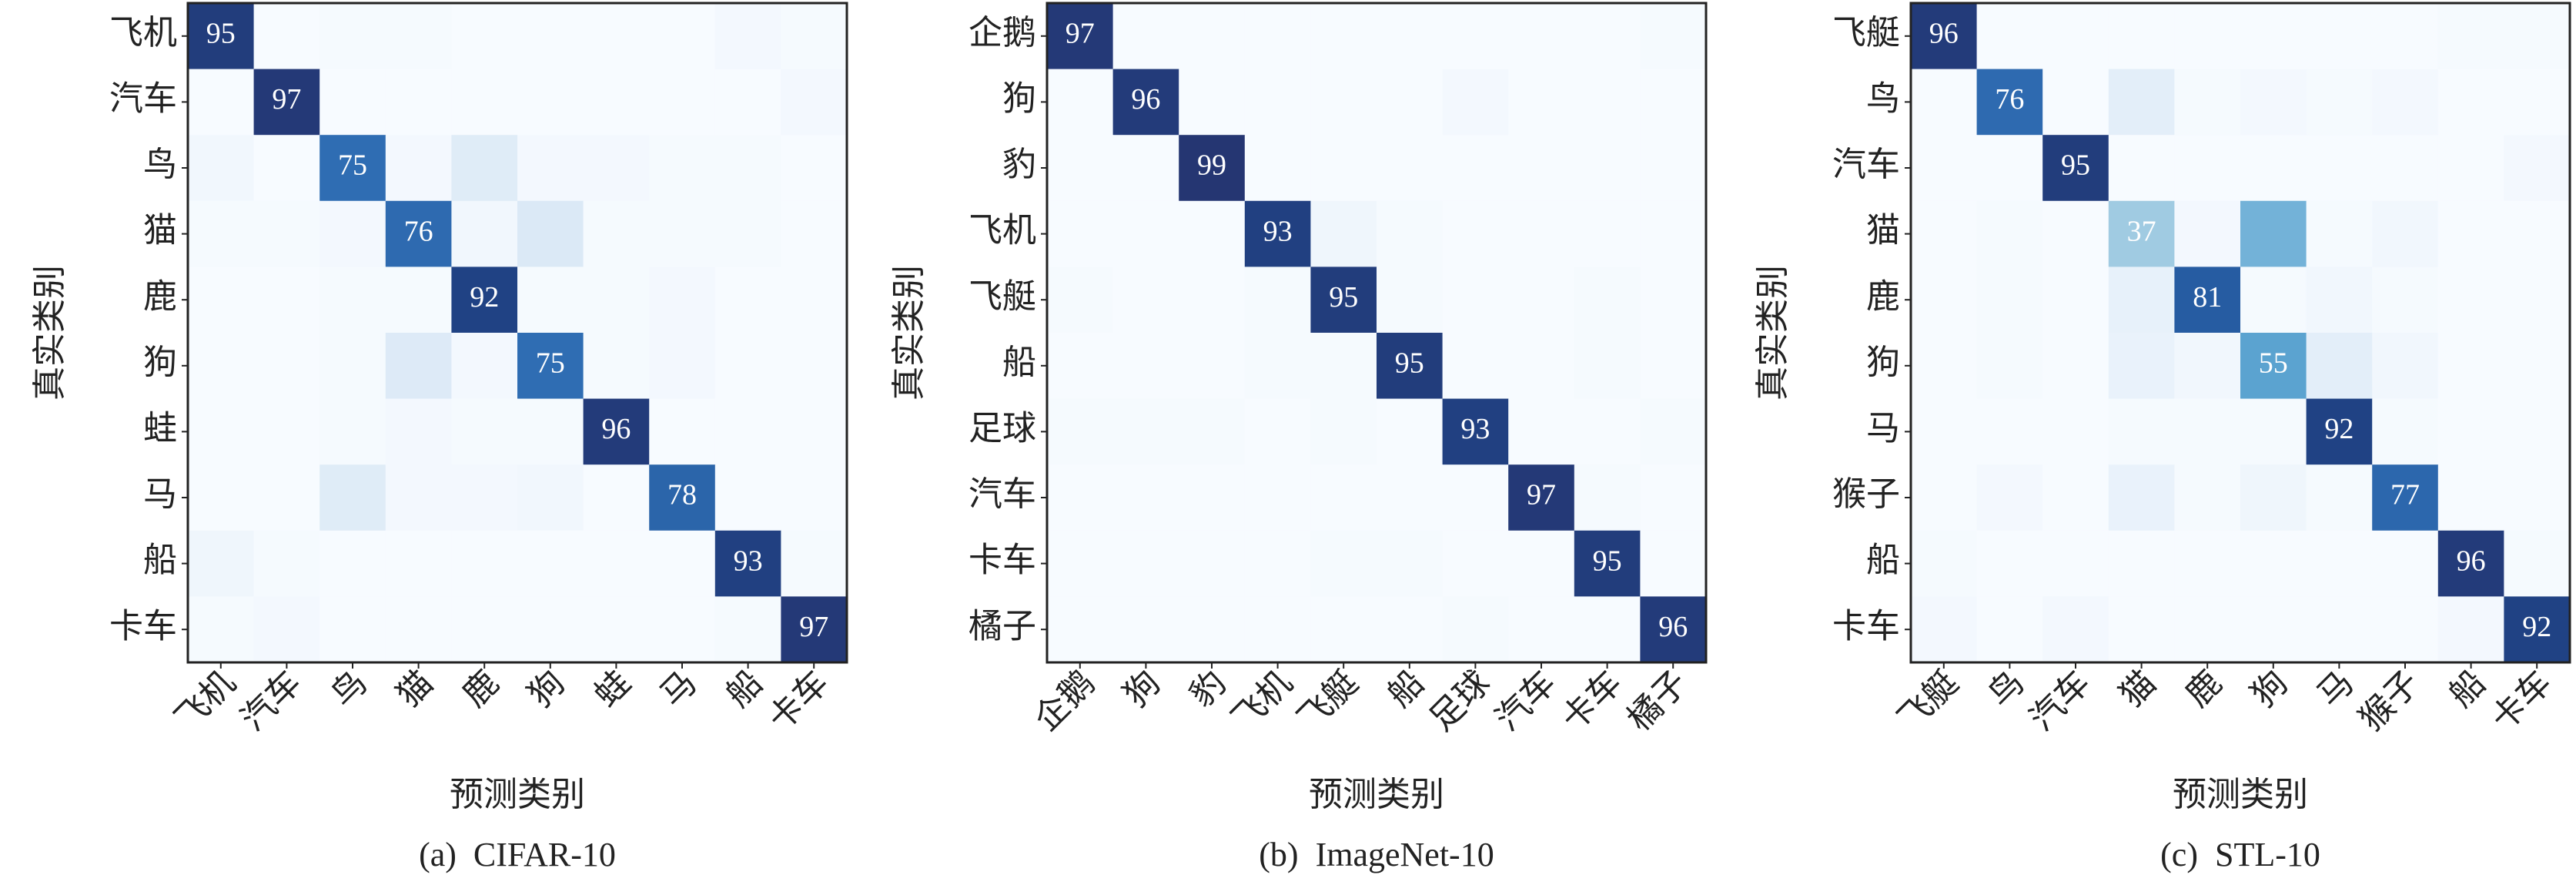 Image resolution: width=2576 pixels, height=875 pixels. Describe the element at coordinates (1208, 689) in the screenshot. I see `x-tick-label: 豹` at that location.